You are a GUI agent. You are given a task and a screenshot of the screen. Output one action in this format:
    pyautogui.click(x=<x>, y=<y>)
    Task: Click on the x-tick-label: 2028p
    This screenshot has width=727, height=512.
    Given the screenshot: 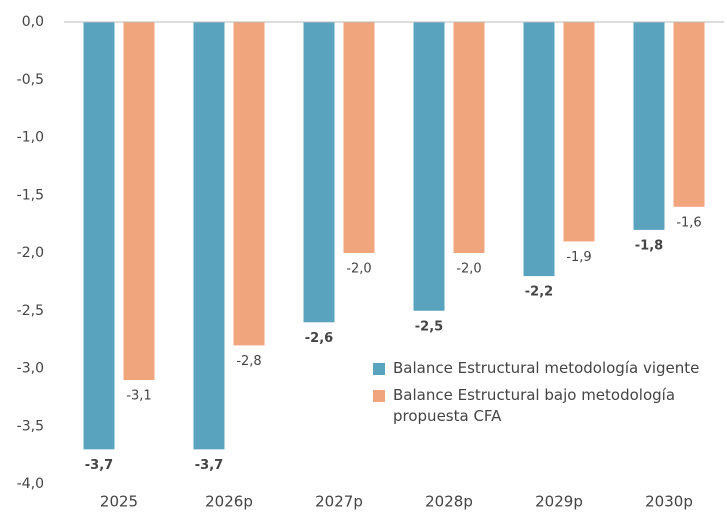 What is the action you would take?
    pyautogui.click(x=449, y=502)
    